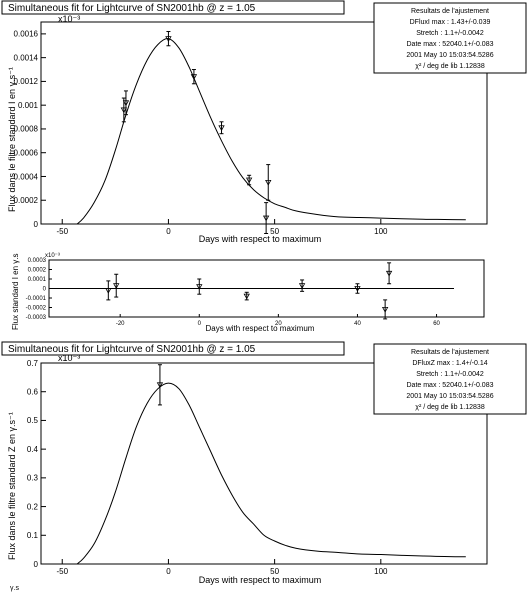 The height and width of the screenshot is (592, 532). I want to click on y-tick-label: -0.0002, so click(36, 309).